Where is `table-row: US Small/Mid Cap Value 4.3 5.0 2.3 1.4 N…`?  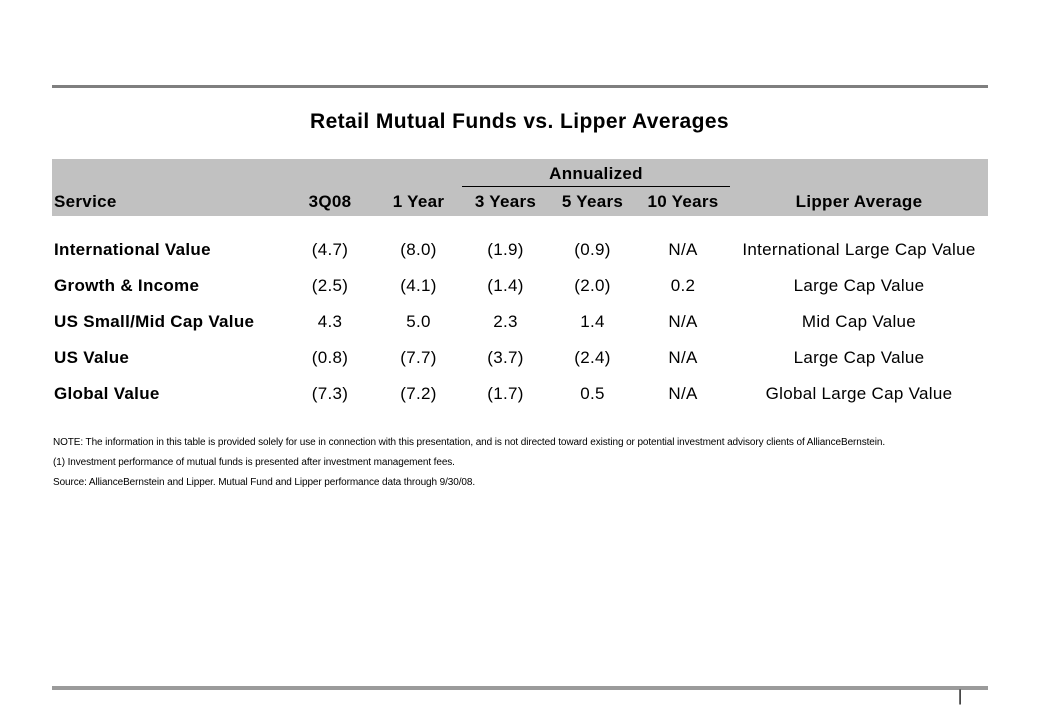
table-row: US Small/Mid Cap Value 4.3 5.0 2.3 1.4 N… is located at coordinates (520, 322).